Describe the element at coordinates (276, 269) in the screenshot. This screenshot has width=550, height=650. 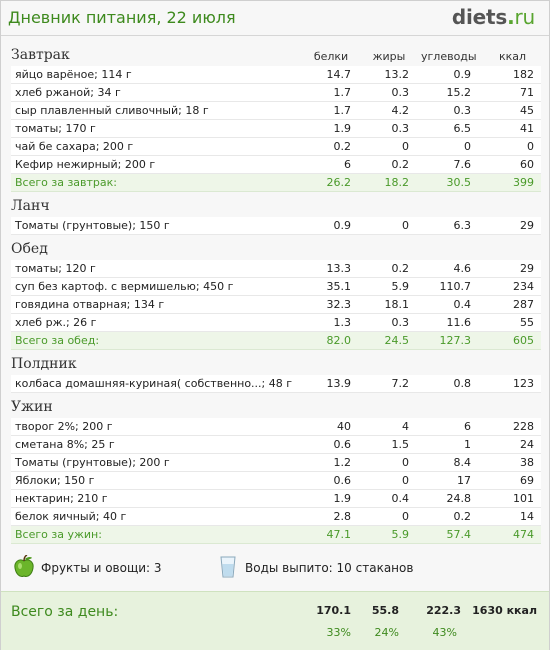
I see `food-row: томаты; 120 г 13.3 0.2 4.6 29` at that location.